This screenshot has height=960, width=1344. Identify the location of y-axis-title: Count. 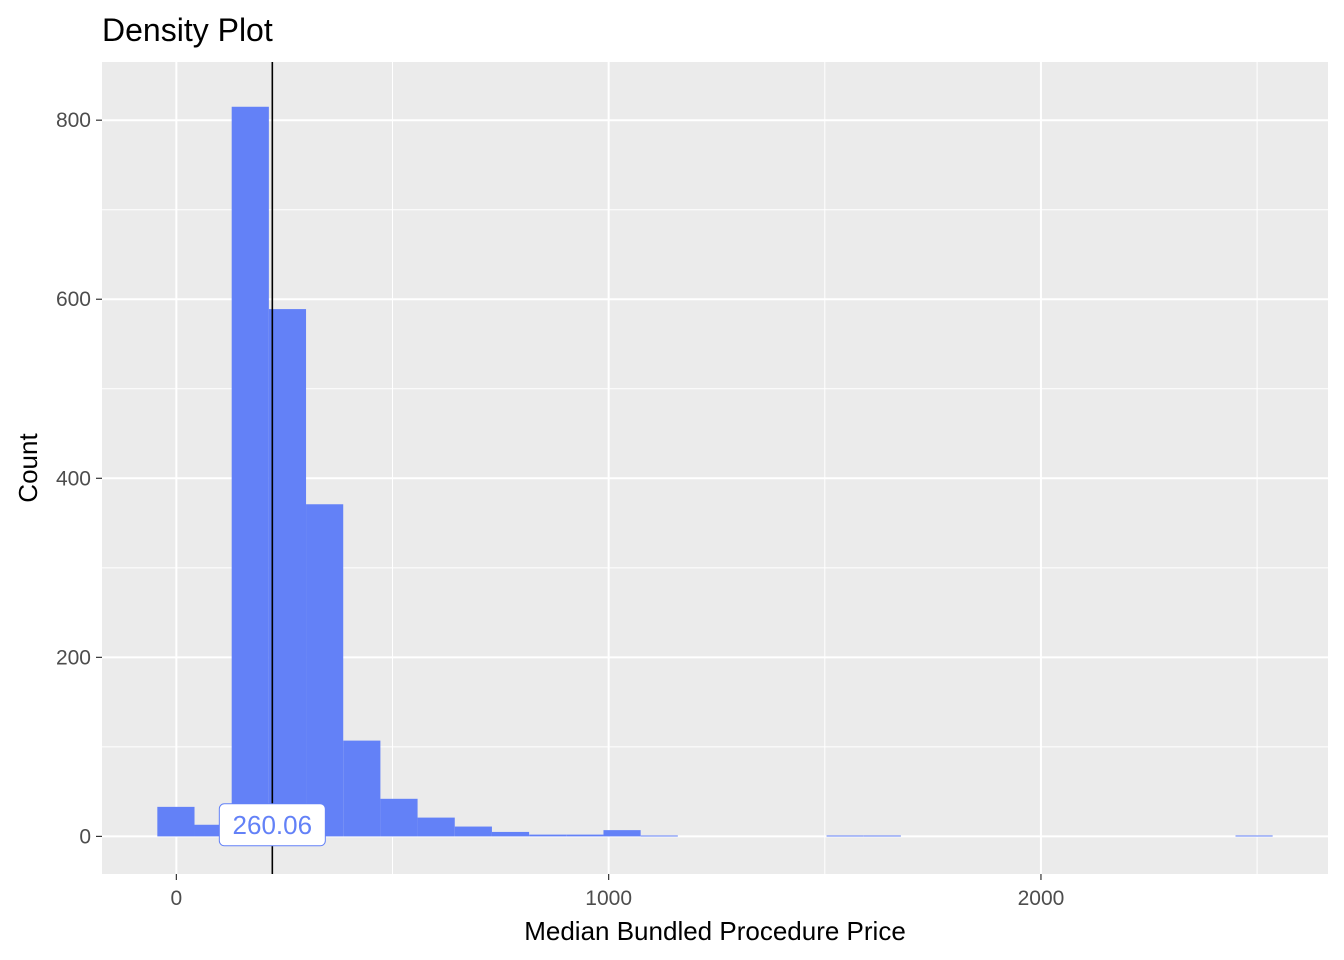
(28, 468).